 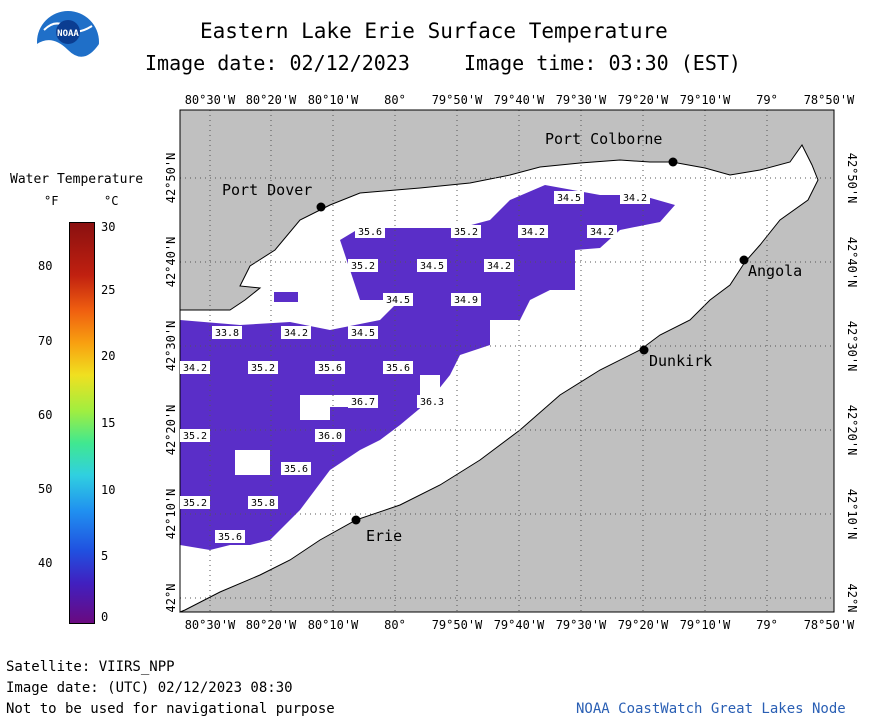 What do you see at coordinates (466, 232) in the screenshot?
I see `temp-label-3: 35.2` at bounding box center [466, 232].